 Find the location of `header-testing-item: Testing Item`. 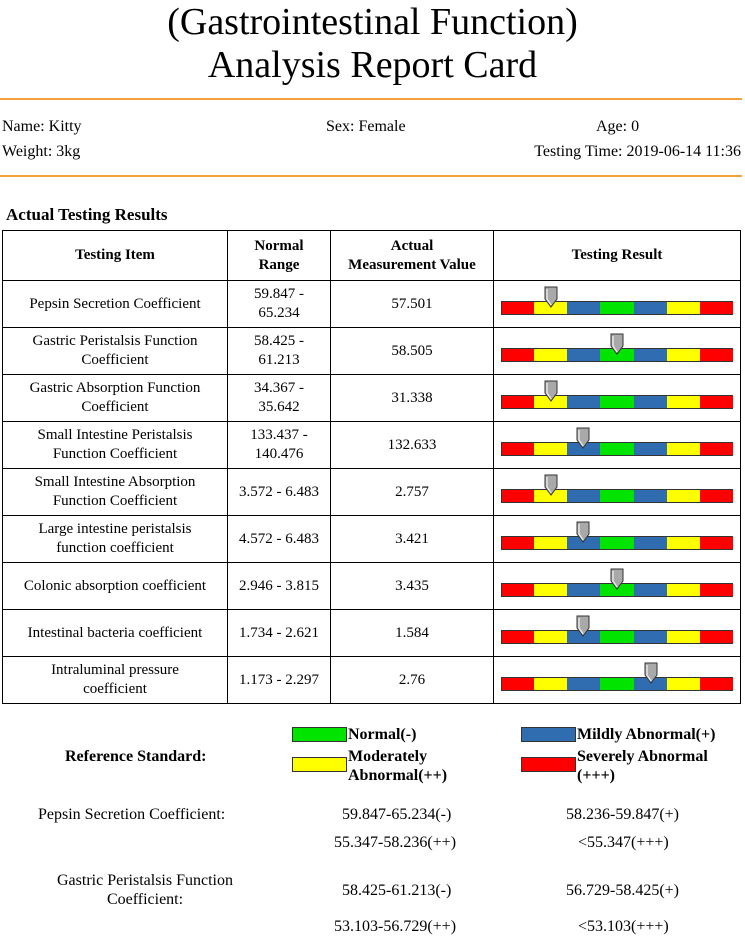

header-testing-item: Testing Item is located at coordinates (115, 255).